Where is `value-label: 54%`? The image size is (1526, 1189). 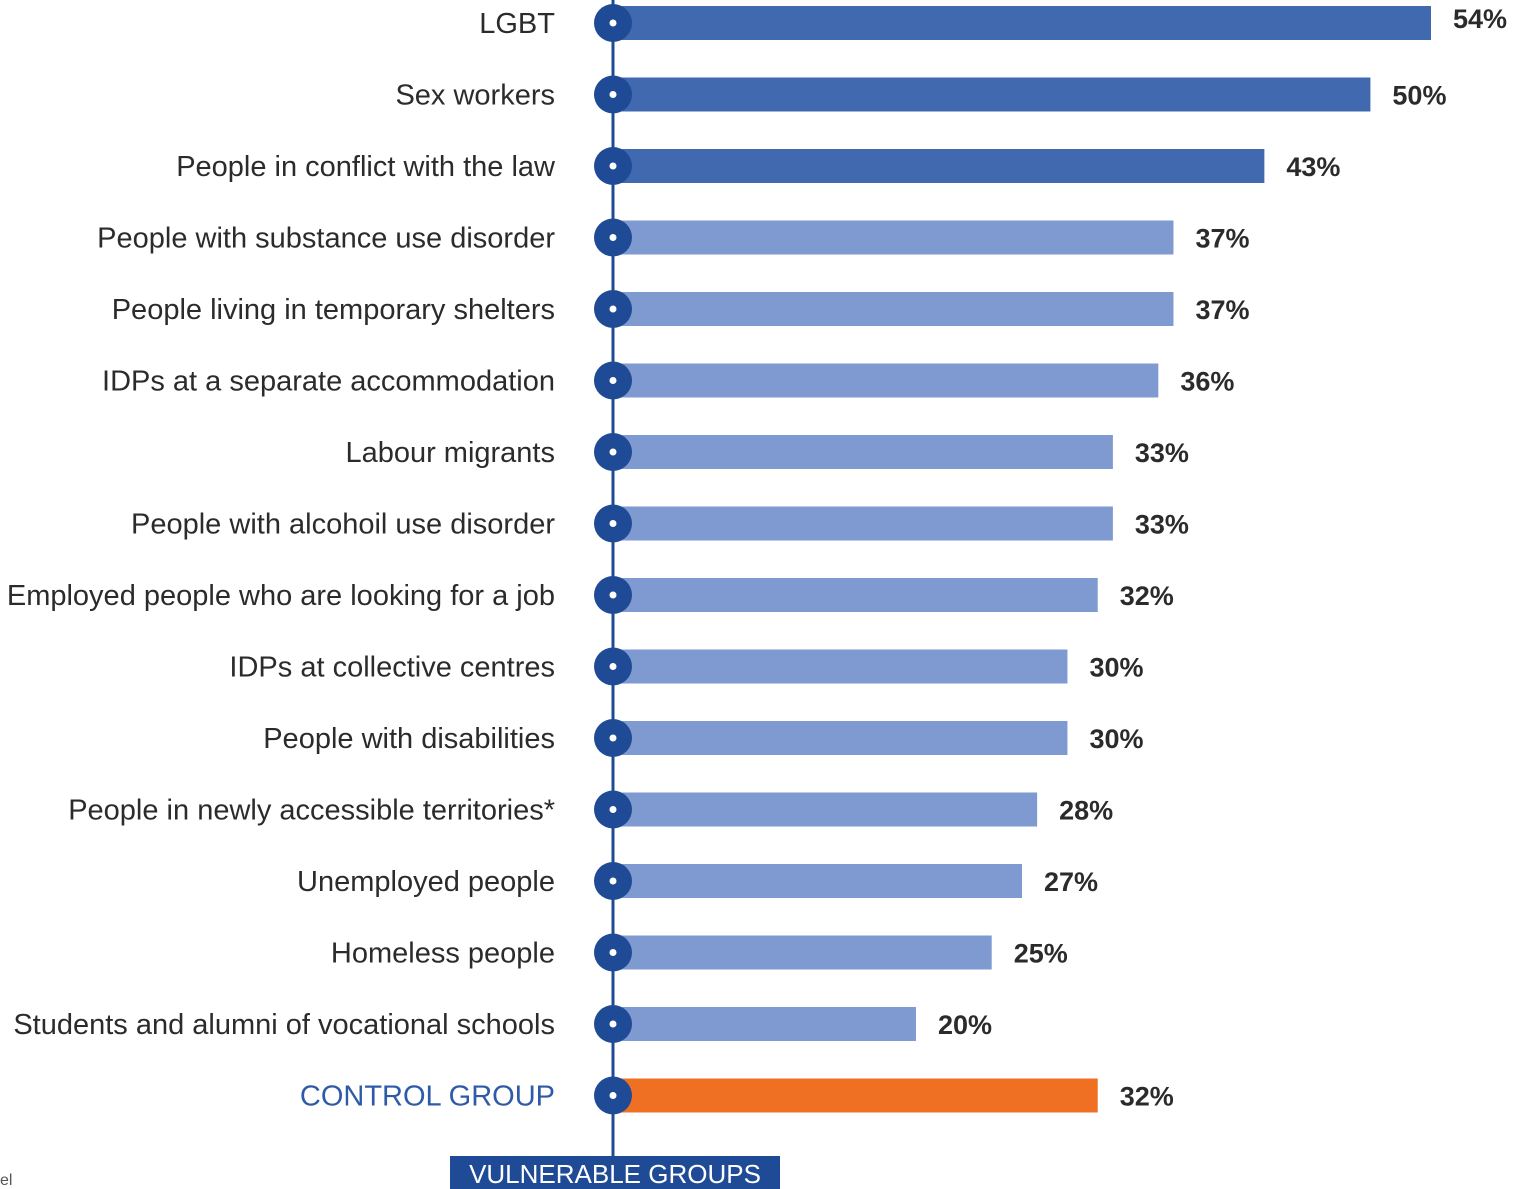 value-label: 54% is located at coordinates (1480, 19).